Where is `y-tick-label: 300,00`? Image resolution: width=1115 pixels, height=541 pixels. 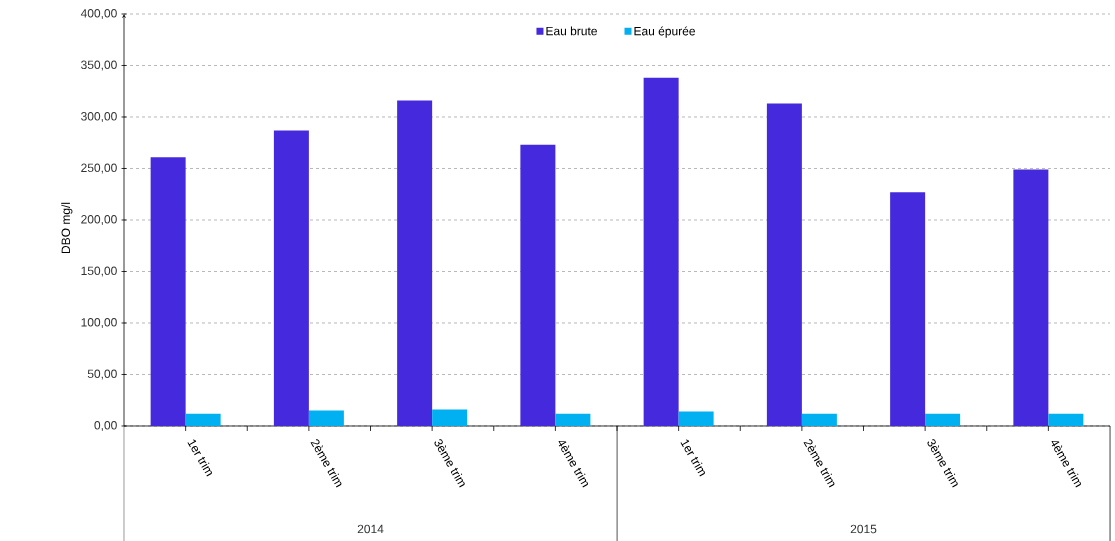 y-tick-label: 300,00 is located at coordinates (99, 116).